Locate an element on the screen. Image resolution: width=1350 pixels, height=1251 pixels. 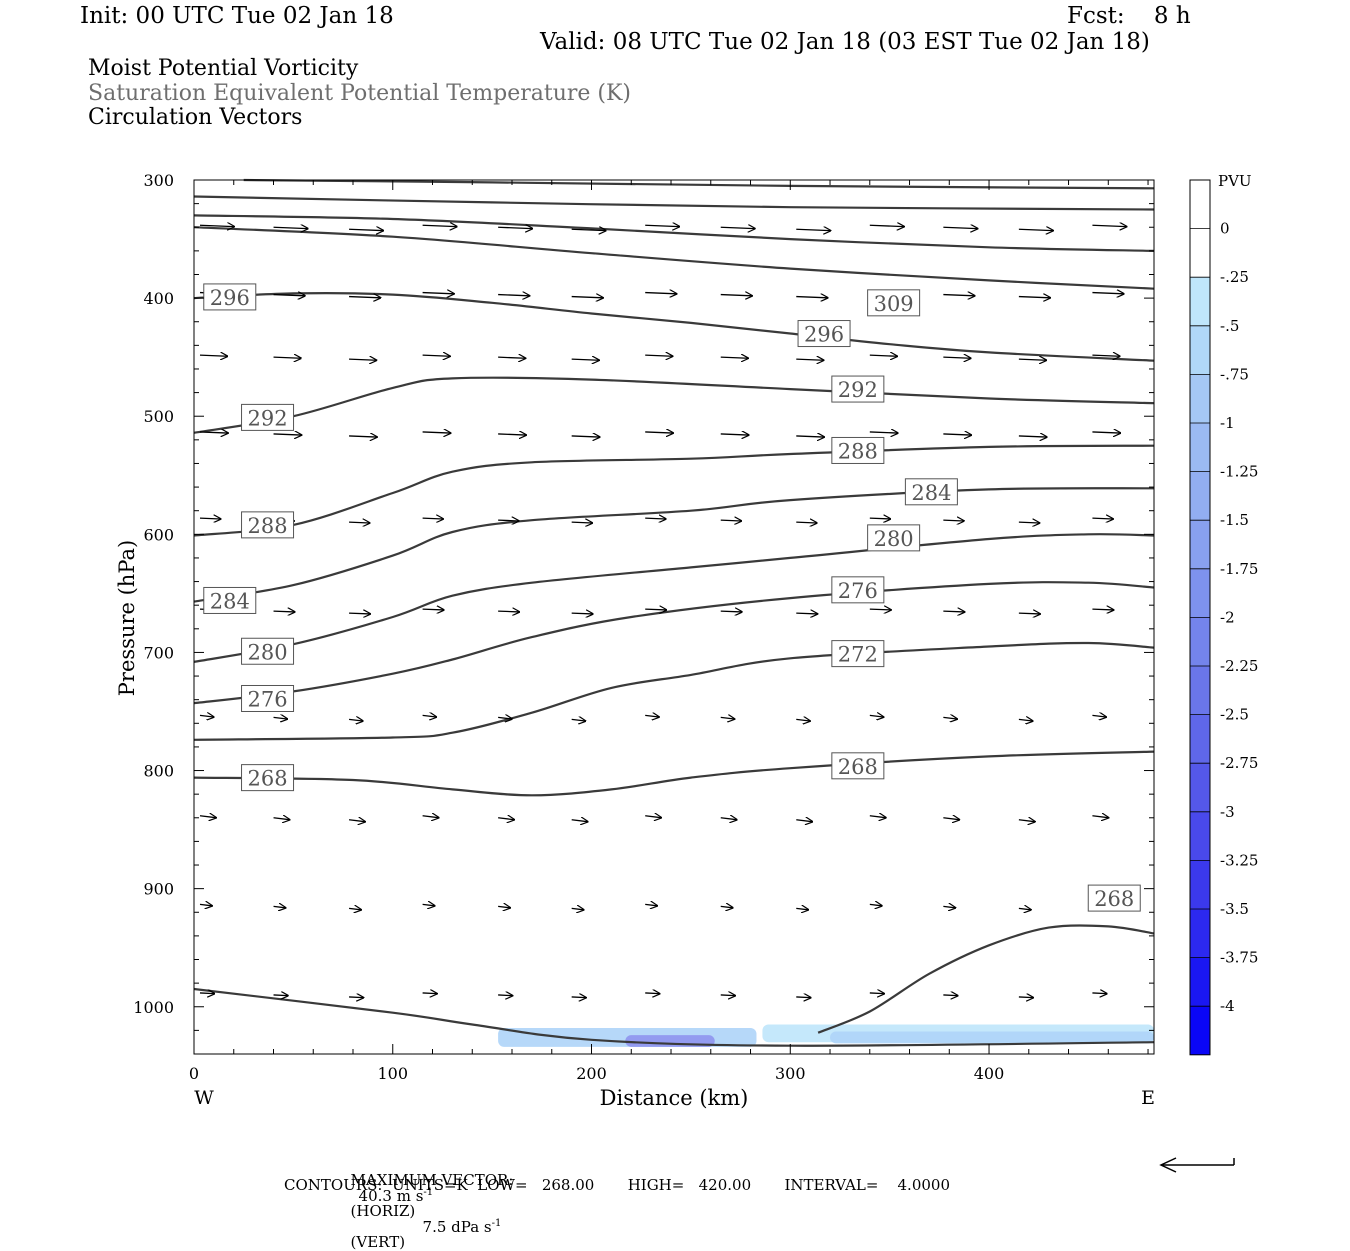
contour-label: 309 is located at coordinates (894, 304).